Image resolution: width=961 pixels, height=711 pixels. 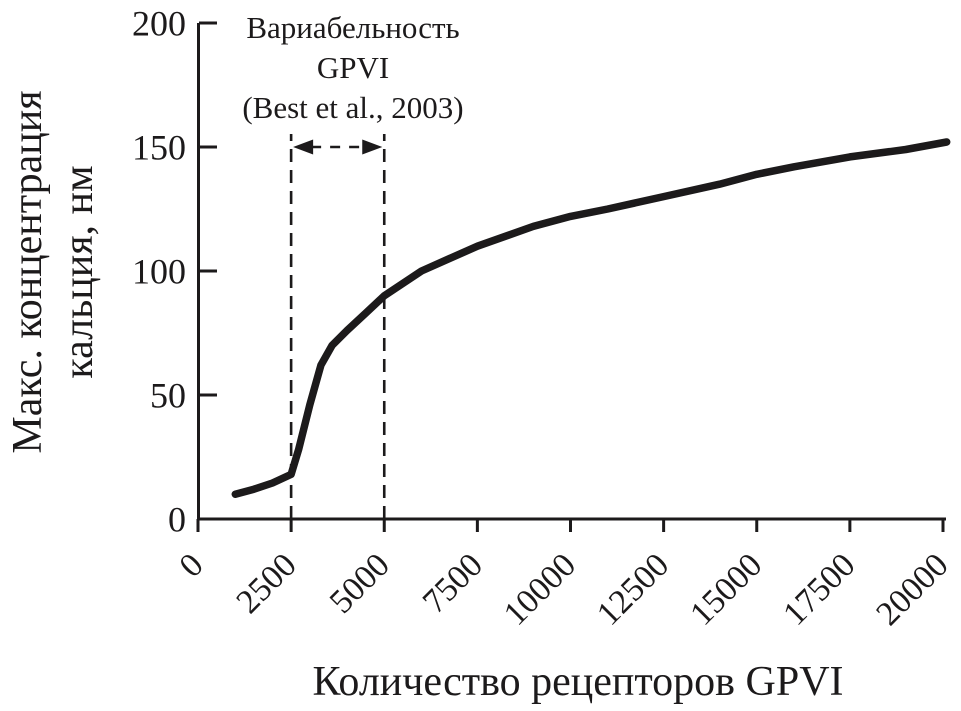 I want to click on x-tick-label: 12500, so click(x=633, y=589).